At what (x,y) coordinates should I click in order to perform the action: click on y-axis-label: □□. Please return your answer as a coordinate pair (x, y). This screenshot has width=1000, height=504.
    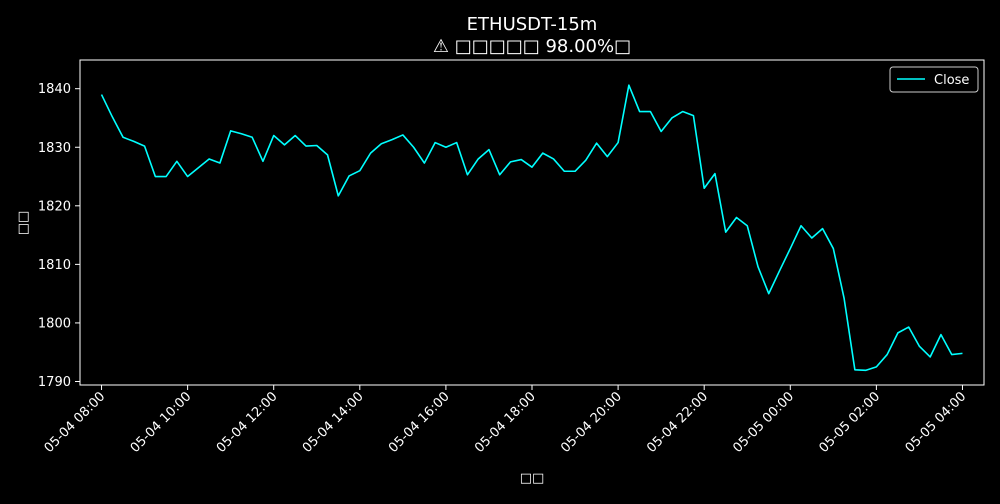
    Looking at the image, I should click on (23, 223).